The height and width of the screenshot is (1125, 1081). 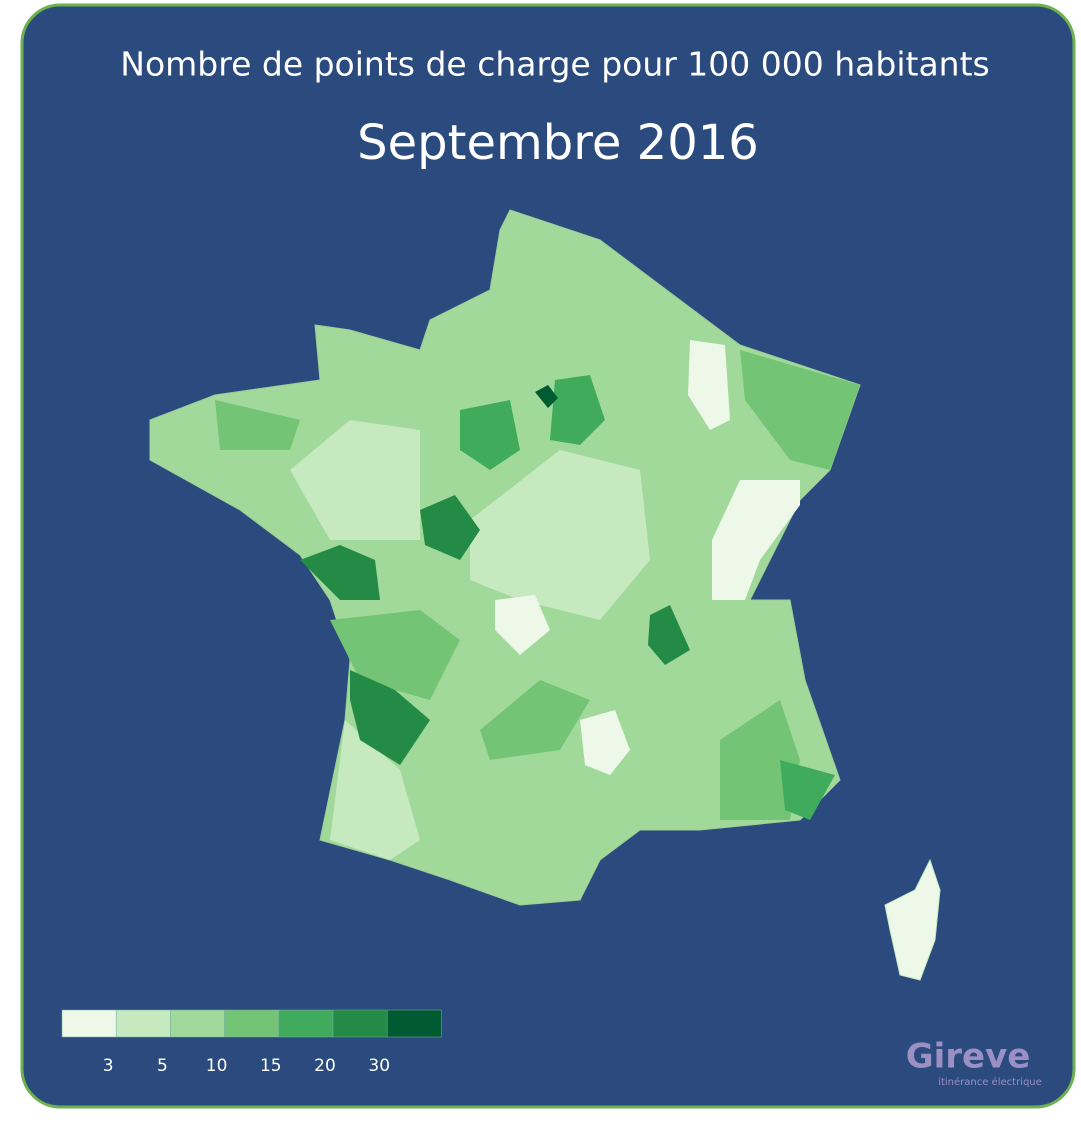 I want to click on brand-name: Gireve, so click(x=968, y=1057).